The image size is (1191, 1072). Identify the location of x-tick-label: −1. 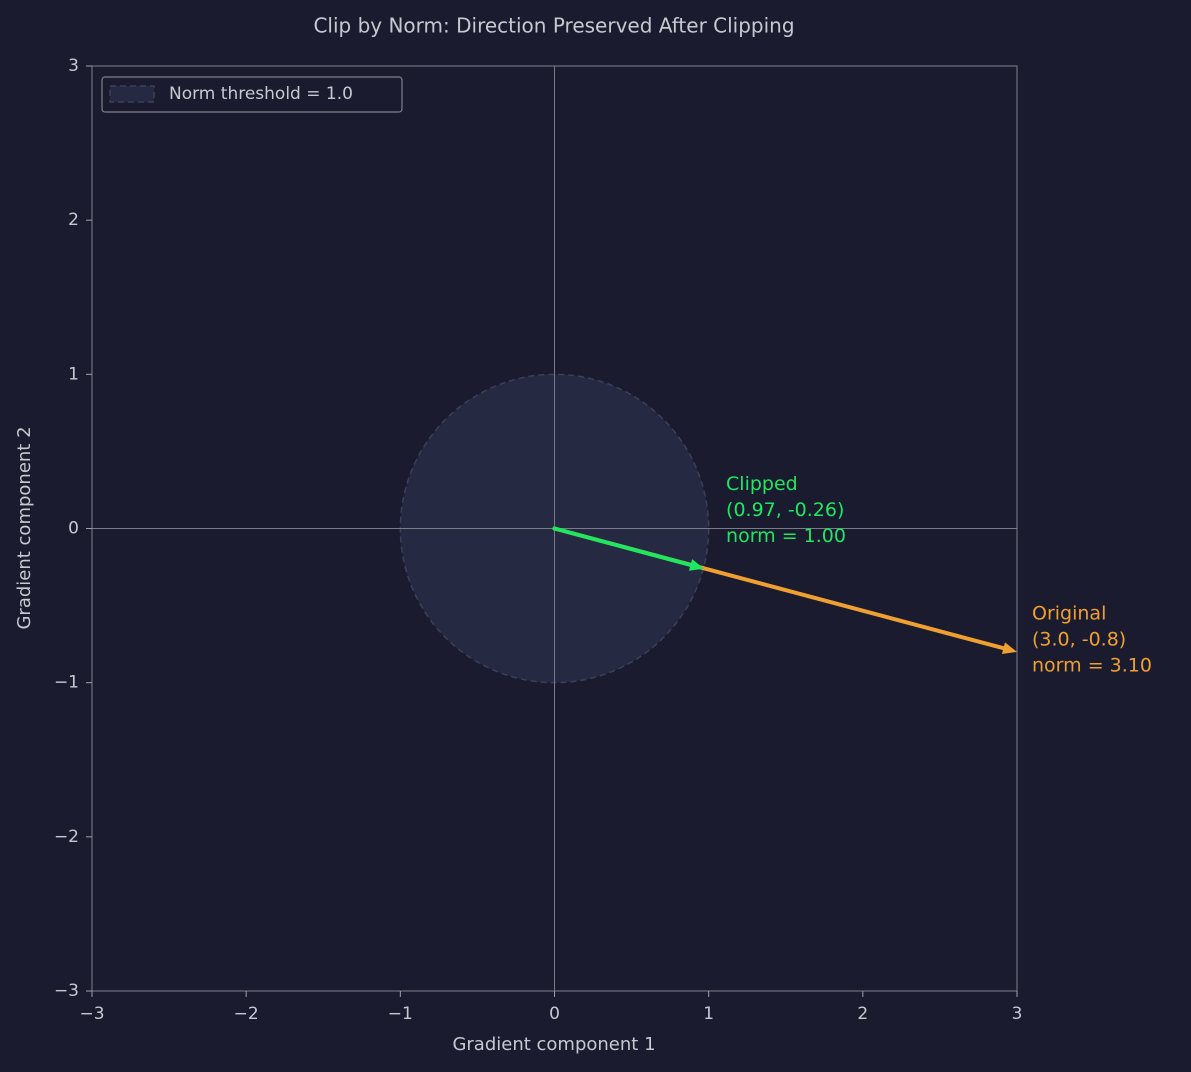
(400, 1014).